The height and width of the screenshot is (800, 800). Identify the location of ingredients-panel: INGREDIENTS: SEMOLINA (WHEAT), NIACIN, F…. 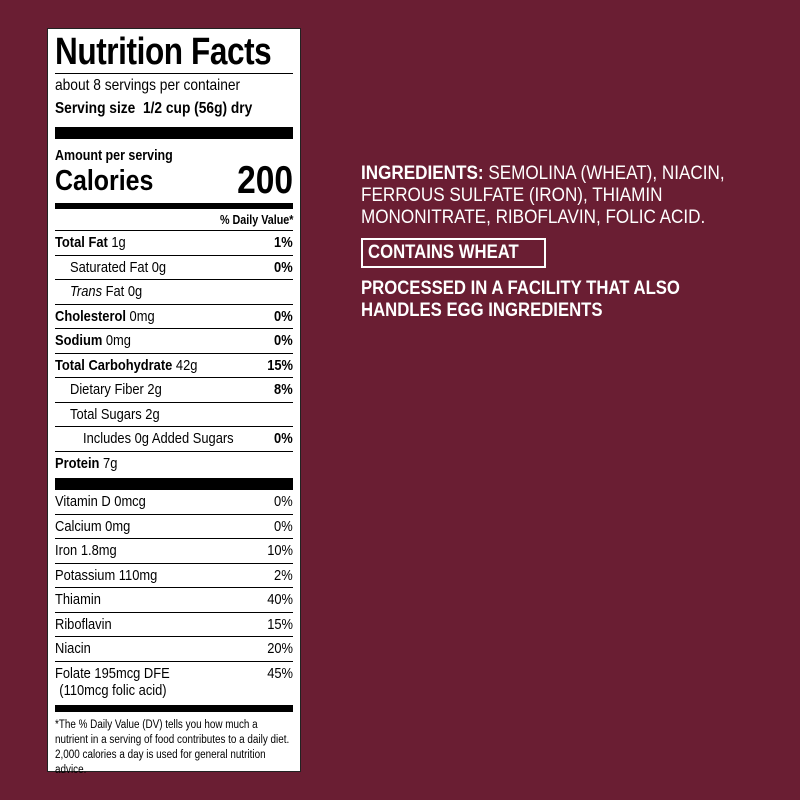
(571, 242).